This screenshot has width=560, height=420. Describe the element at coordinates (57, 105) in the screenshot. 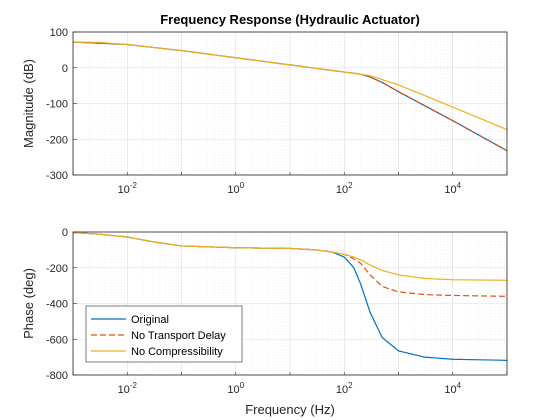

I see `magnitude-y-tick-label: -100` at that location.